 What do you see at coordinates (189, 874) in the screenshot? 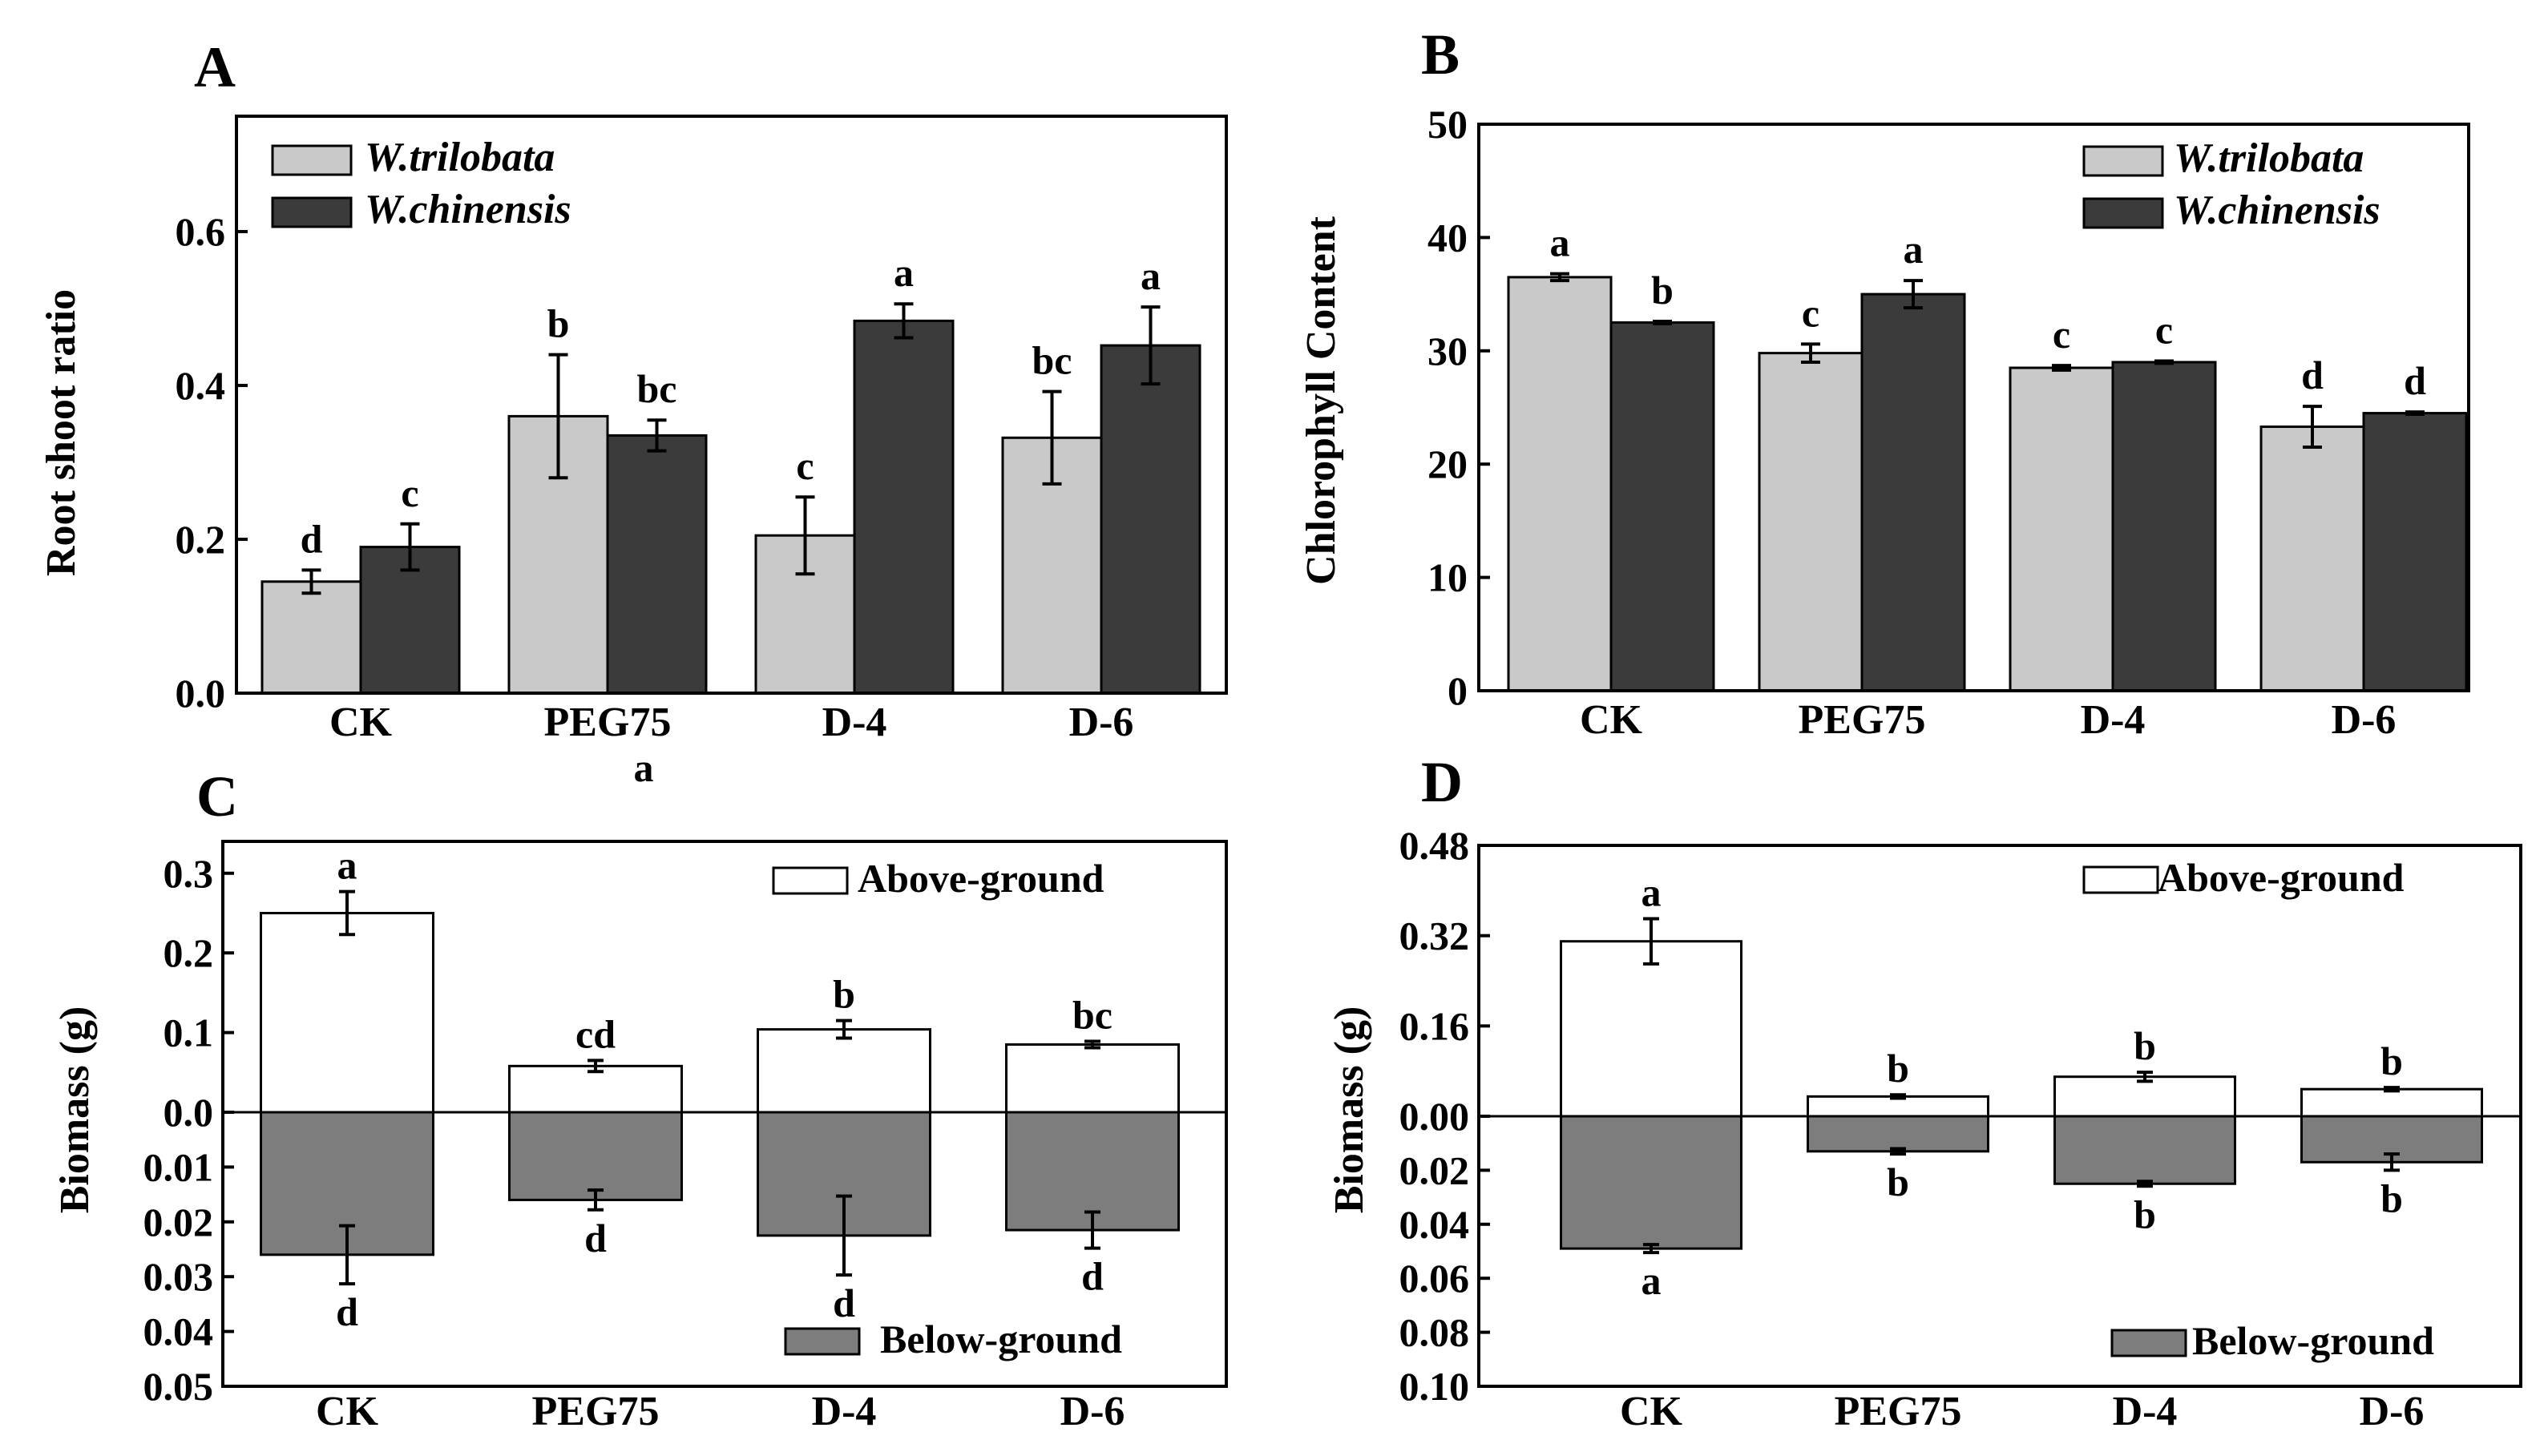
I see `y-tick-label: 0.3` at bounding box center [189, 874].